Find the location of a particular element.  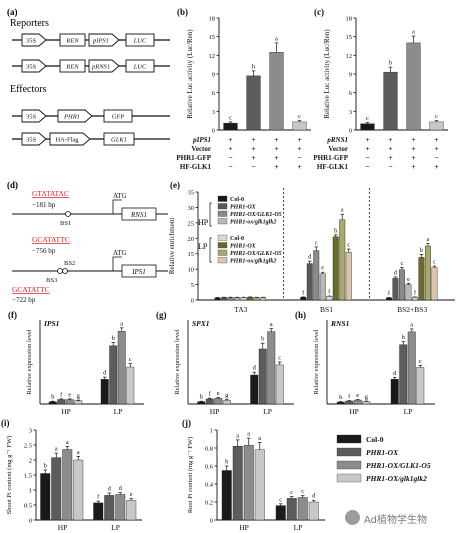

f-sig-letter: c is located at coordinates (130, 359).